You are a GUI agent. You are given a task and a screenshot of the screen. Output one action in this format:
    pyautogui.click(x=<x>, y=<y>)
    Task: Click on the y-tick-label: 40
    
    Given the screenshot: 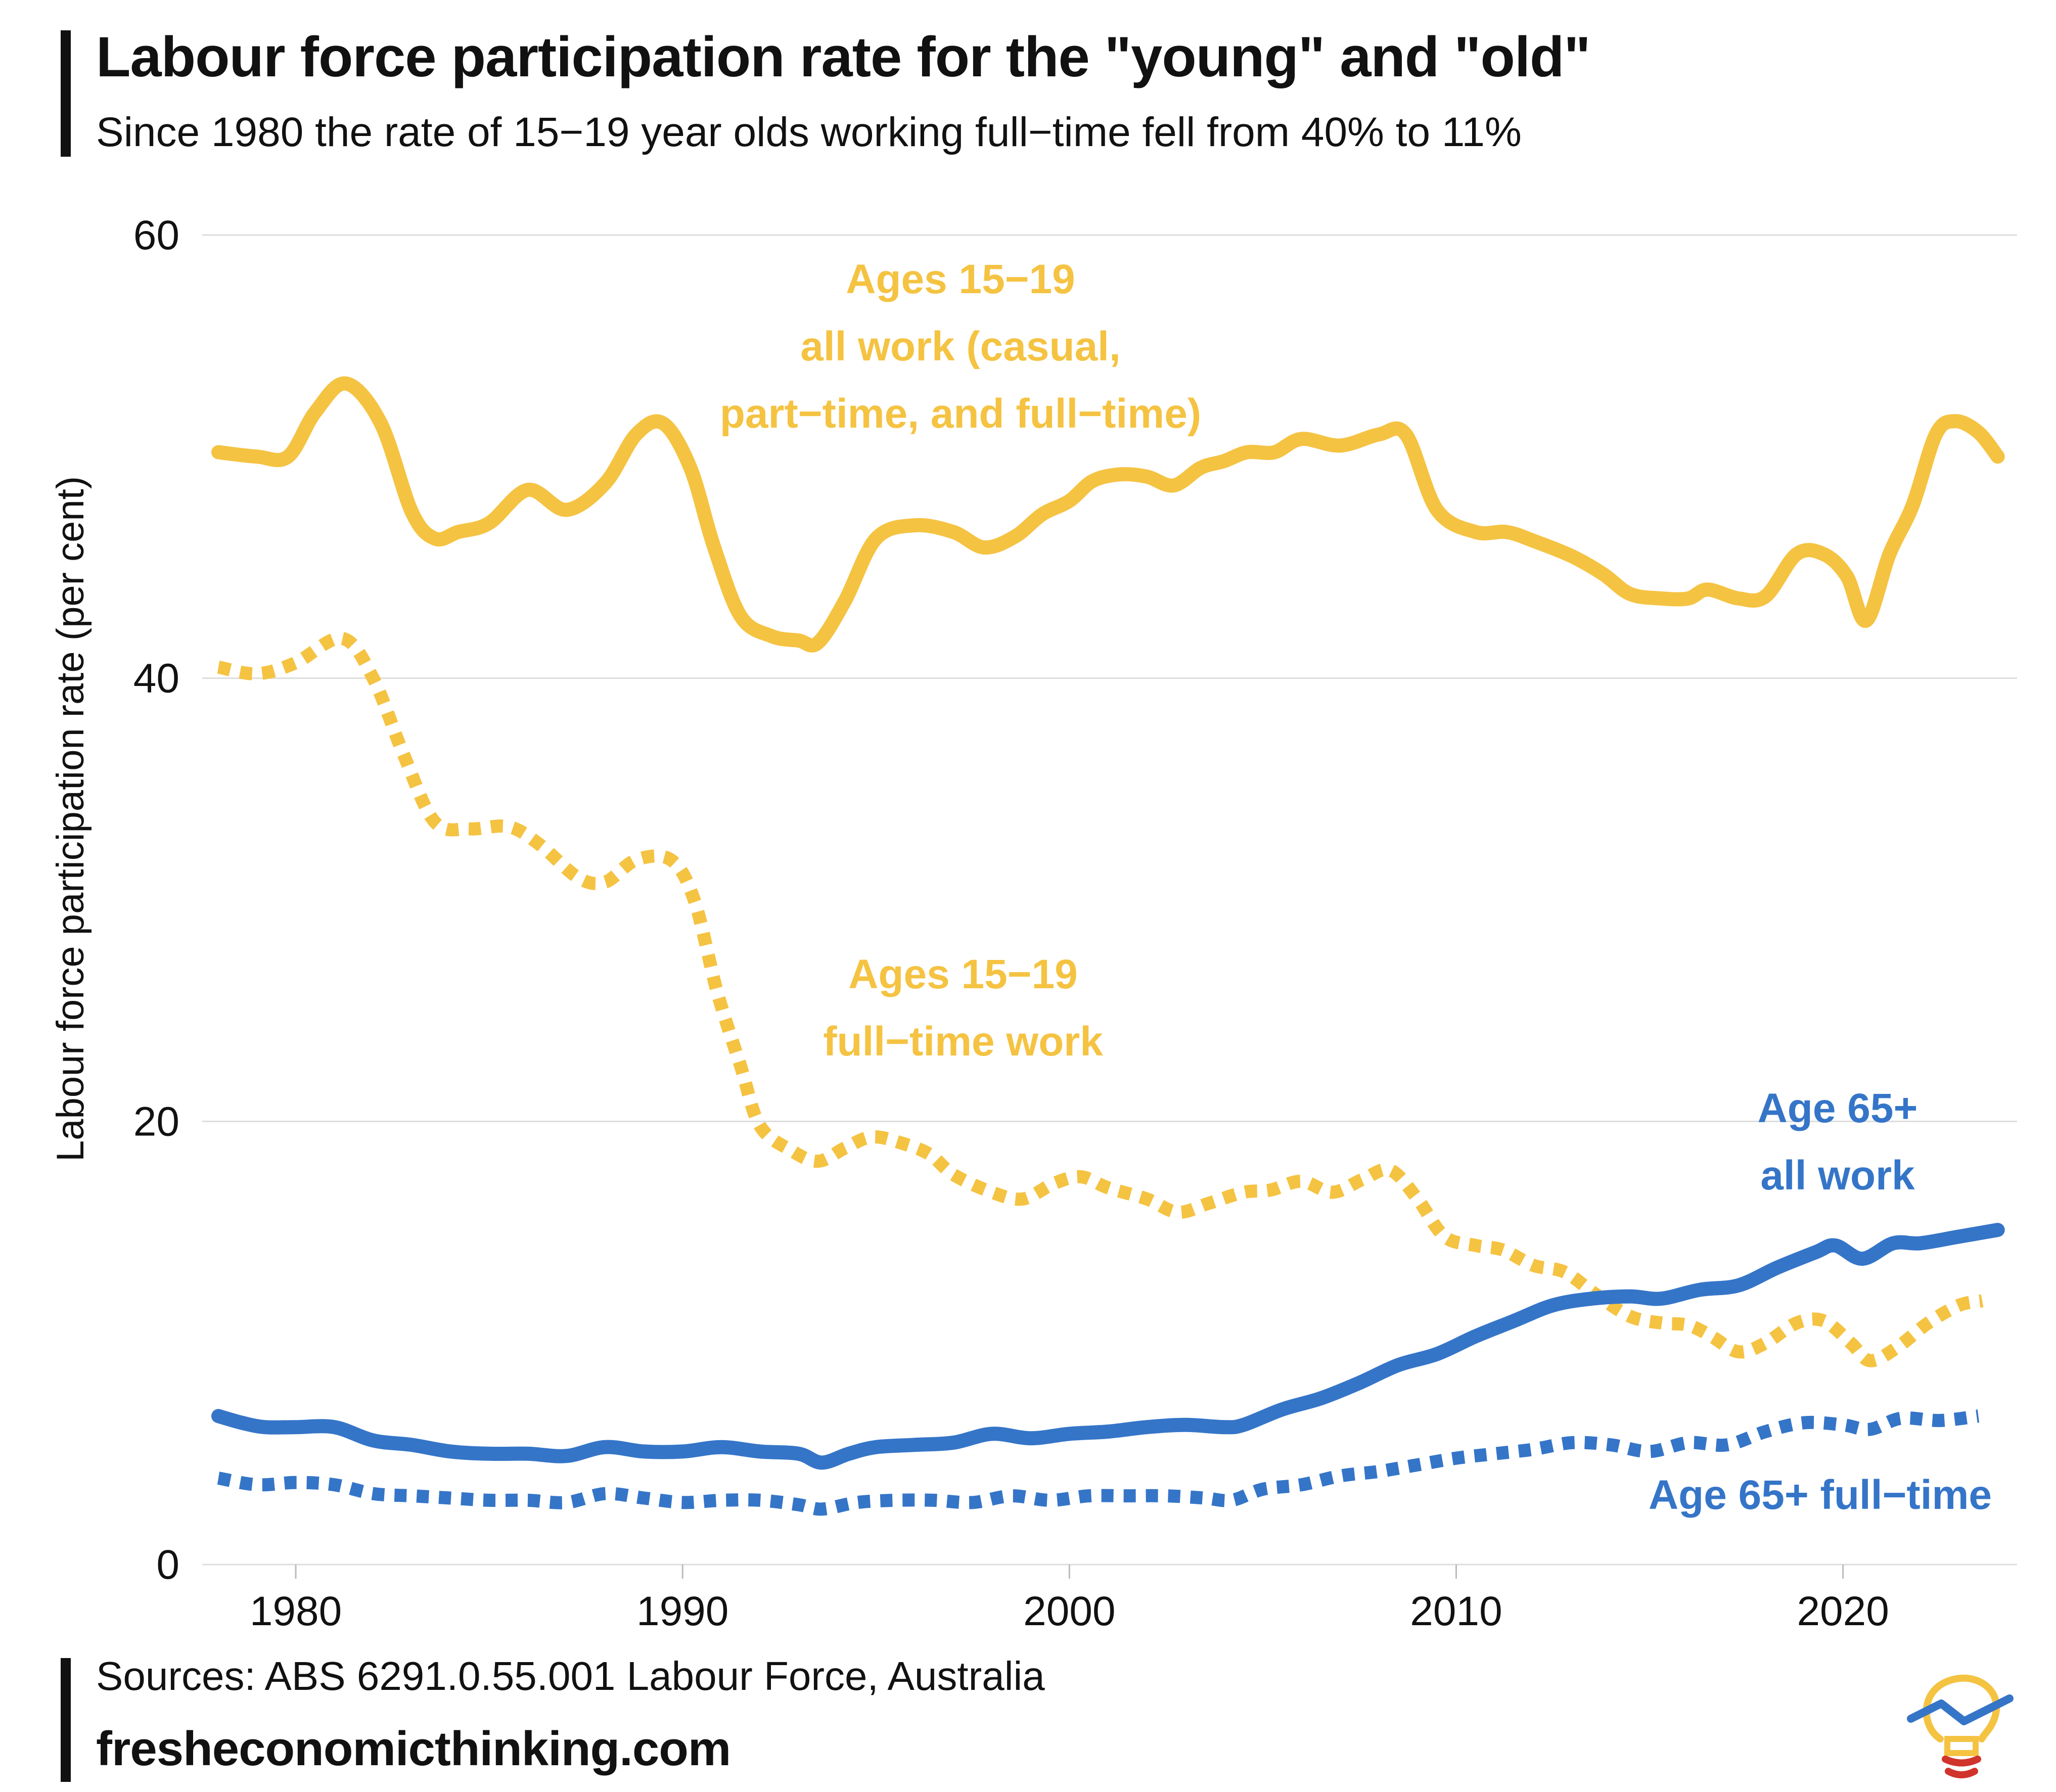 What is the action you would take?
    pyautogui.click(x=156, y=679)
    